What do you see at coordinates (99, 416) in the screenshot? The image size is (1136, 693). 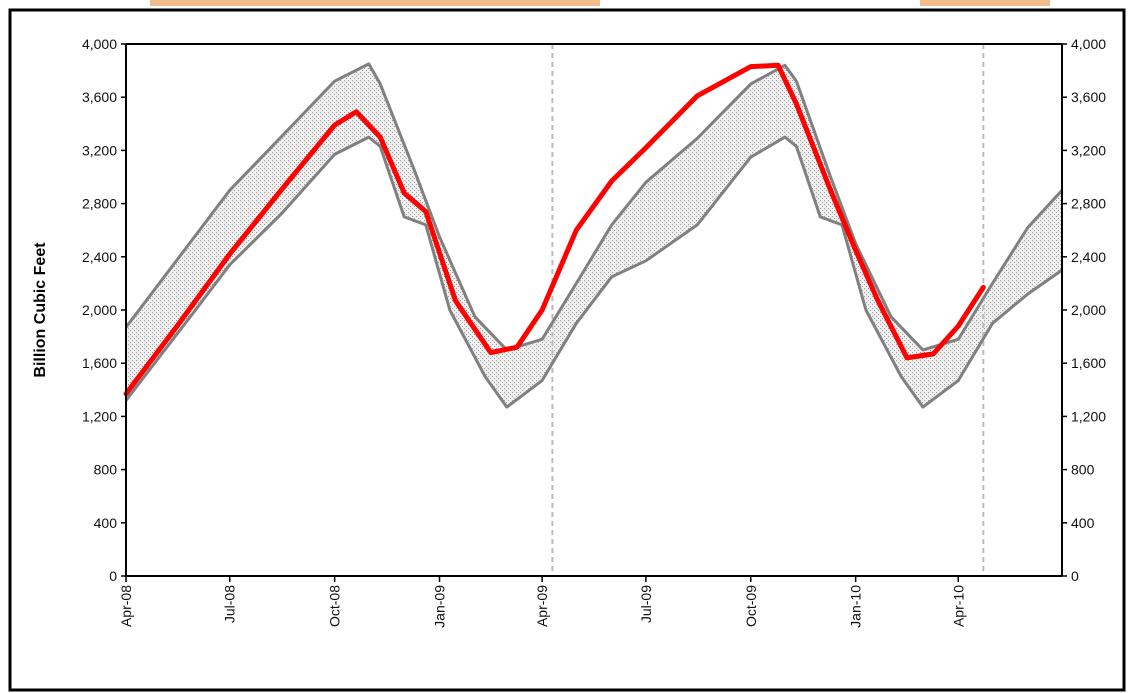 I see `y-tick-left-label: 1,200` at bounding box center [99, 416].